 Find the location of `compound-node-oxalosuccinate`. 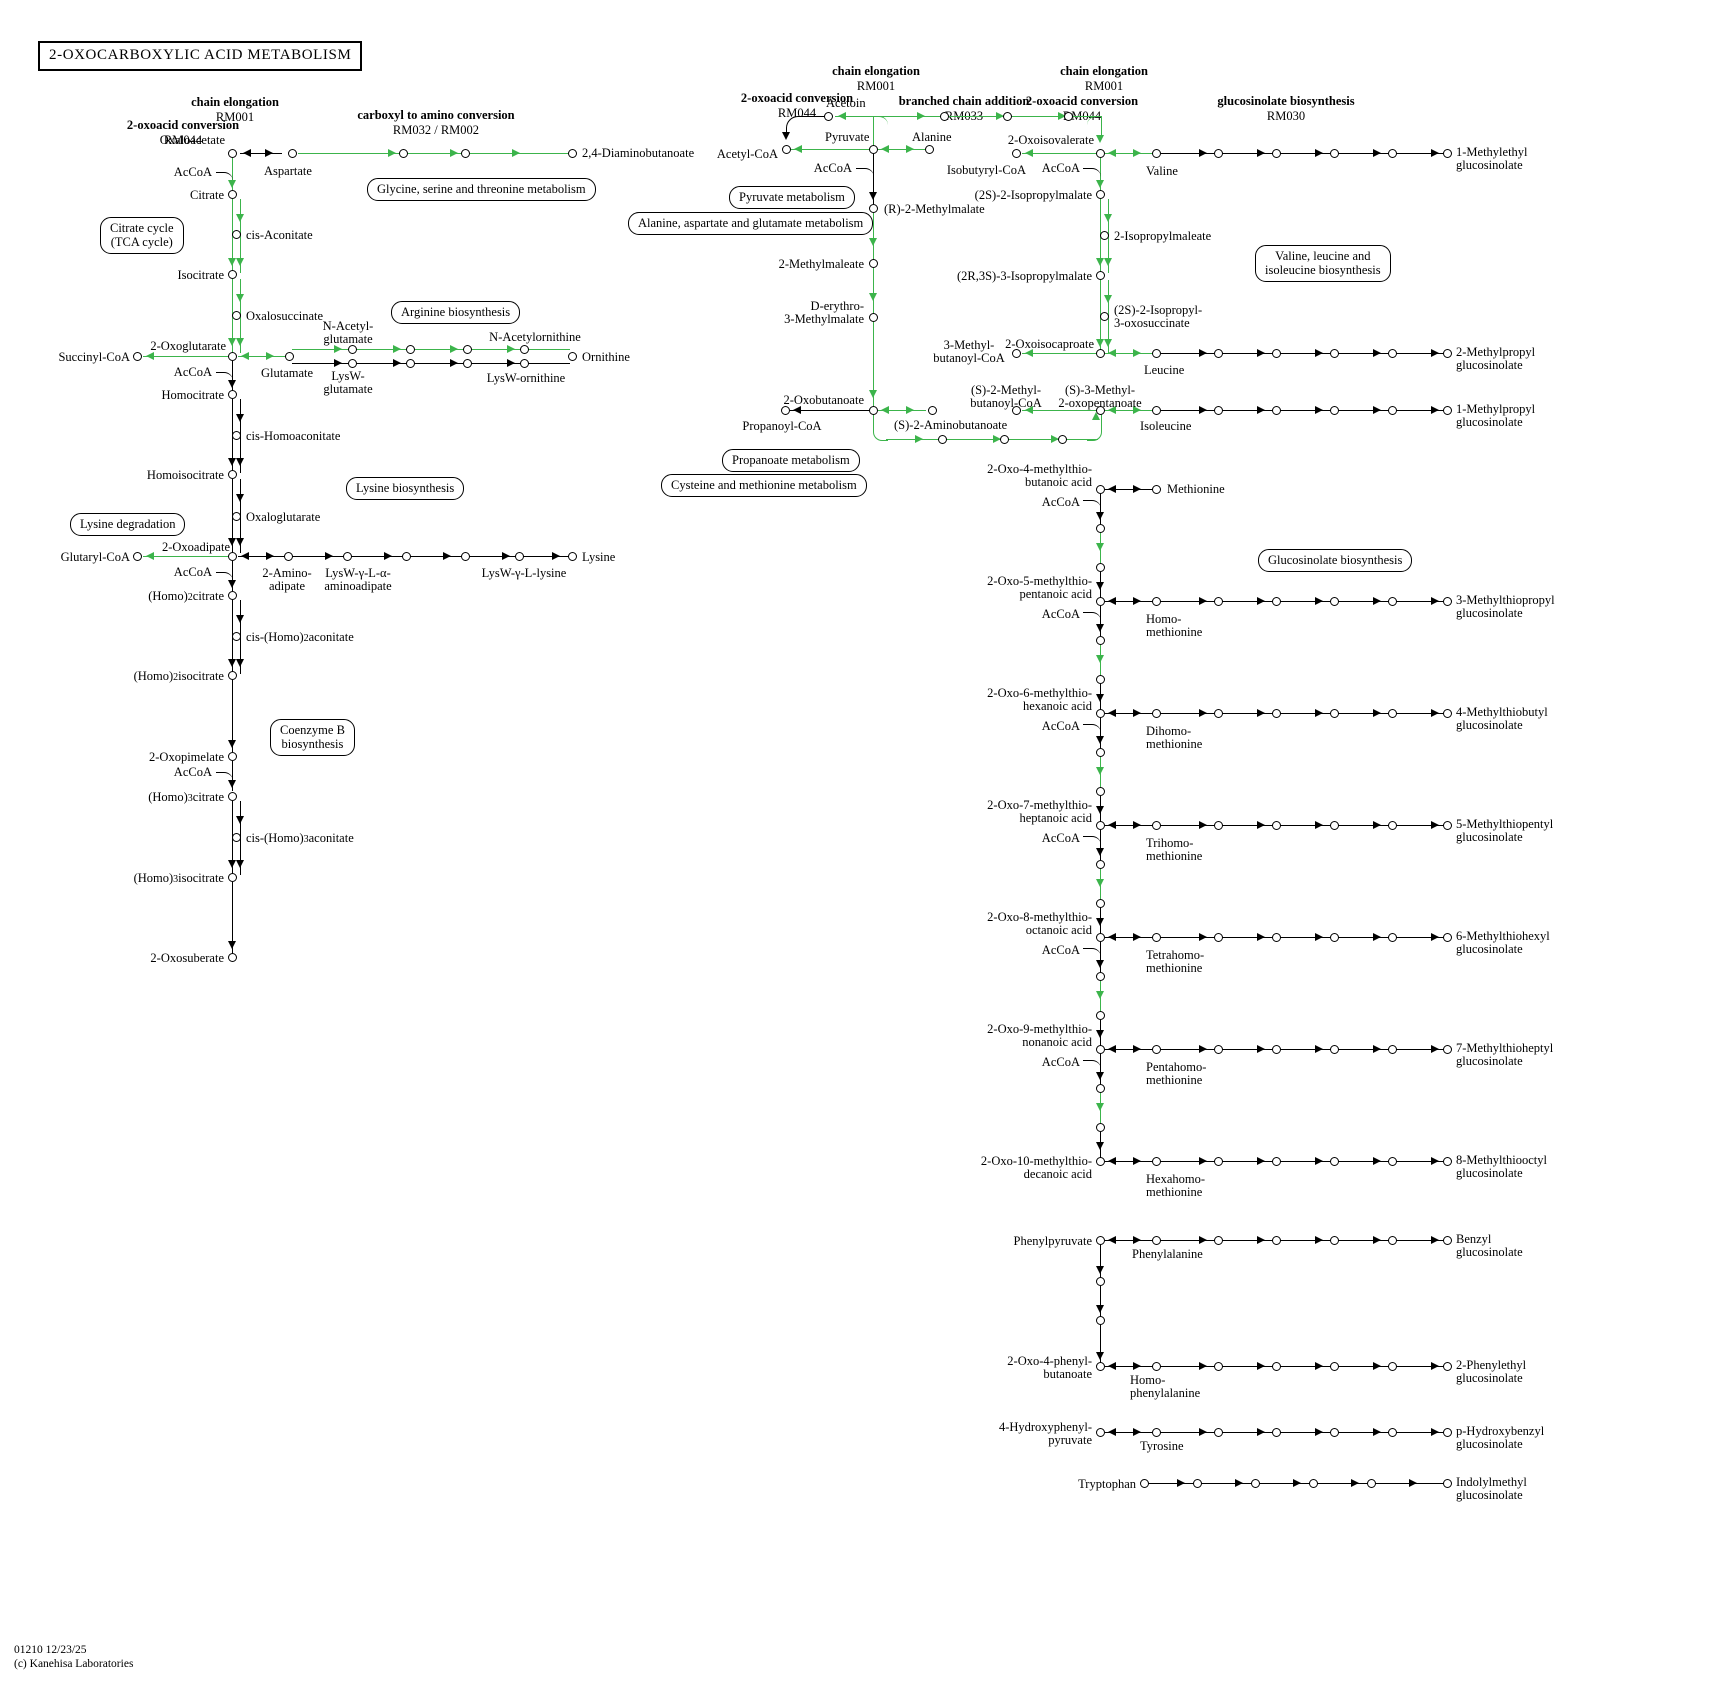

compound-node-oxalosuccinate is located at coordinates (236, 315).